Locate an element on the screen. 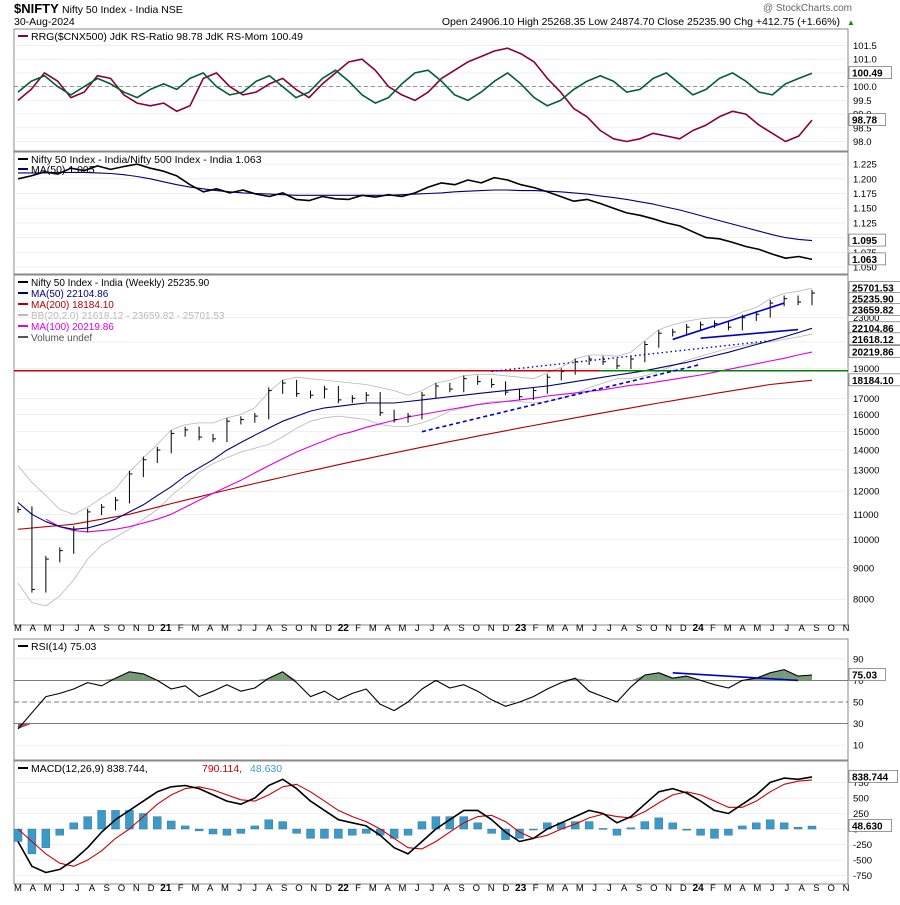 The image size is (900, 905). price-y-tick: 11000 is located at coordinates (866, 515).